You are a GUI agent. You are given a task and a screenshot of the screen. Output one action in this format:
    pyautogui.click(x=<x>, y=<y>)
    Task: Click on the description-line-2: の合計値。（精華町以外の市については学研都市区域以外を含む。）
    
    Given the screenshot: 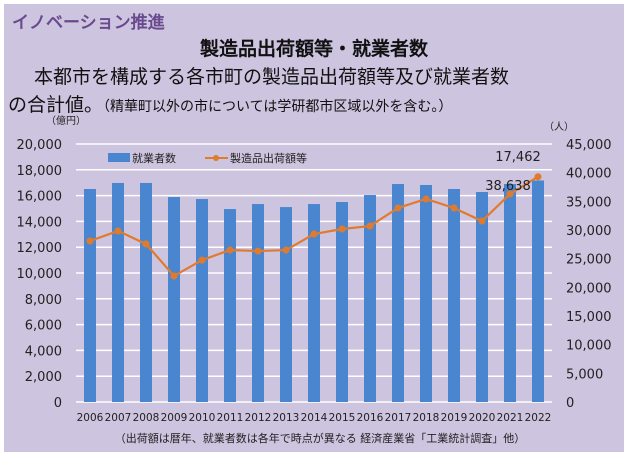 What is the action you would take?
    pyautogui.click(x=230, y=103)
    